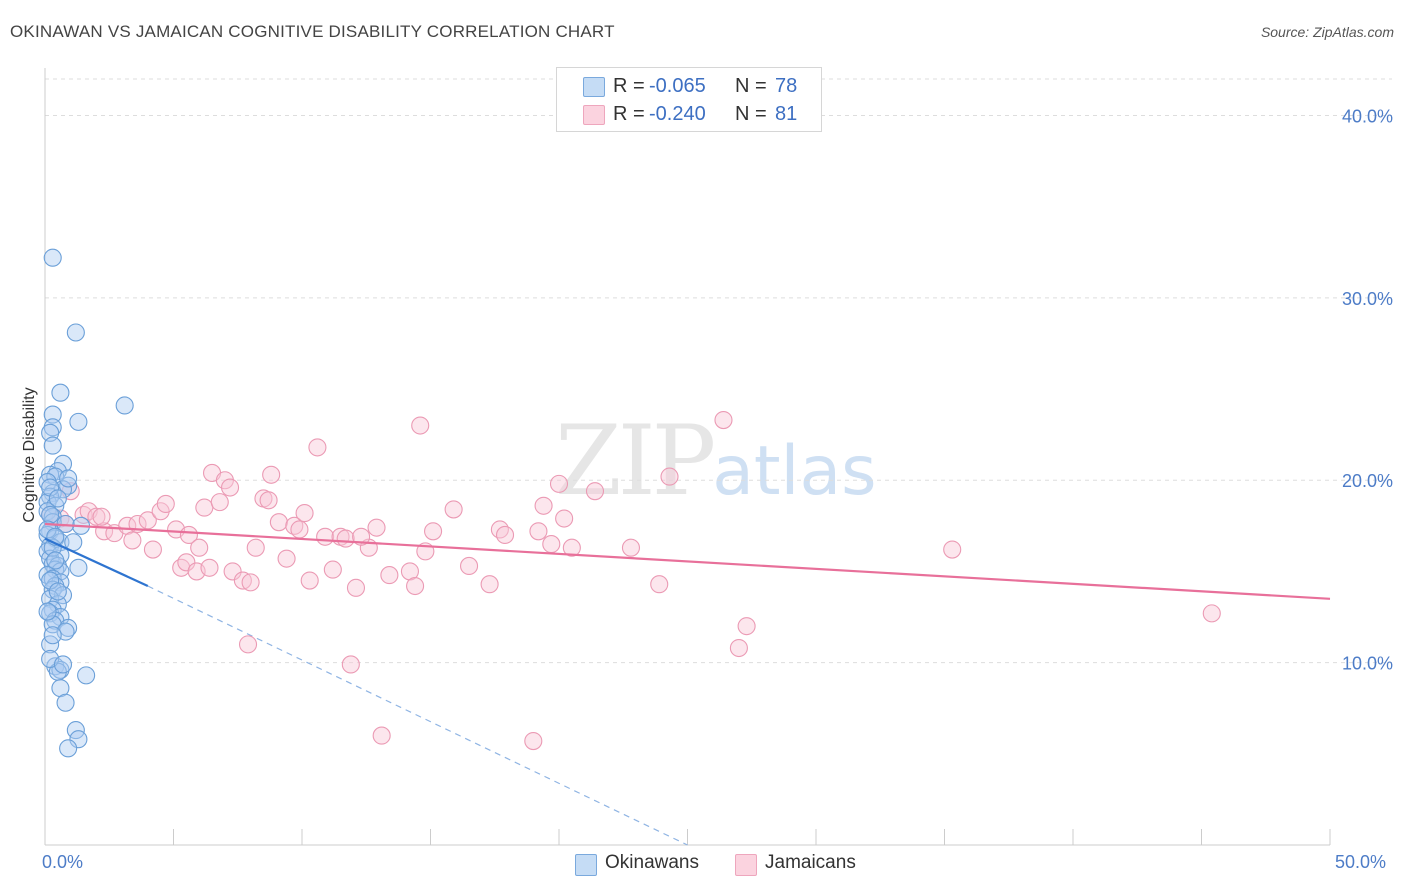 Image resolution: width=1406 pixels, height=892 pixels. Describe the element at coordinates (1367, 116) in the screenshot. I see `y-tick-label: 40.0%` at that location.